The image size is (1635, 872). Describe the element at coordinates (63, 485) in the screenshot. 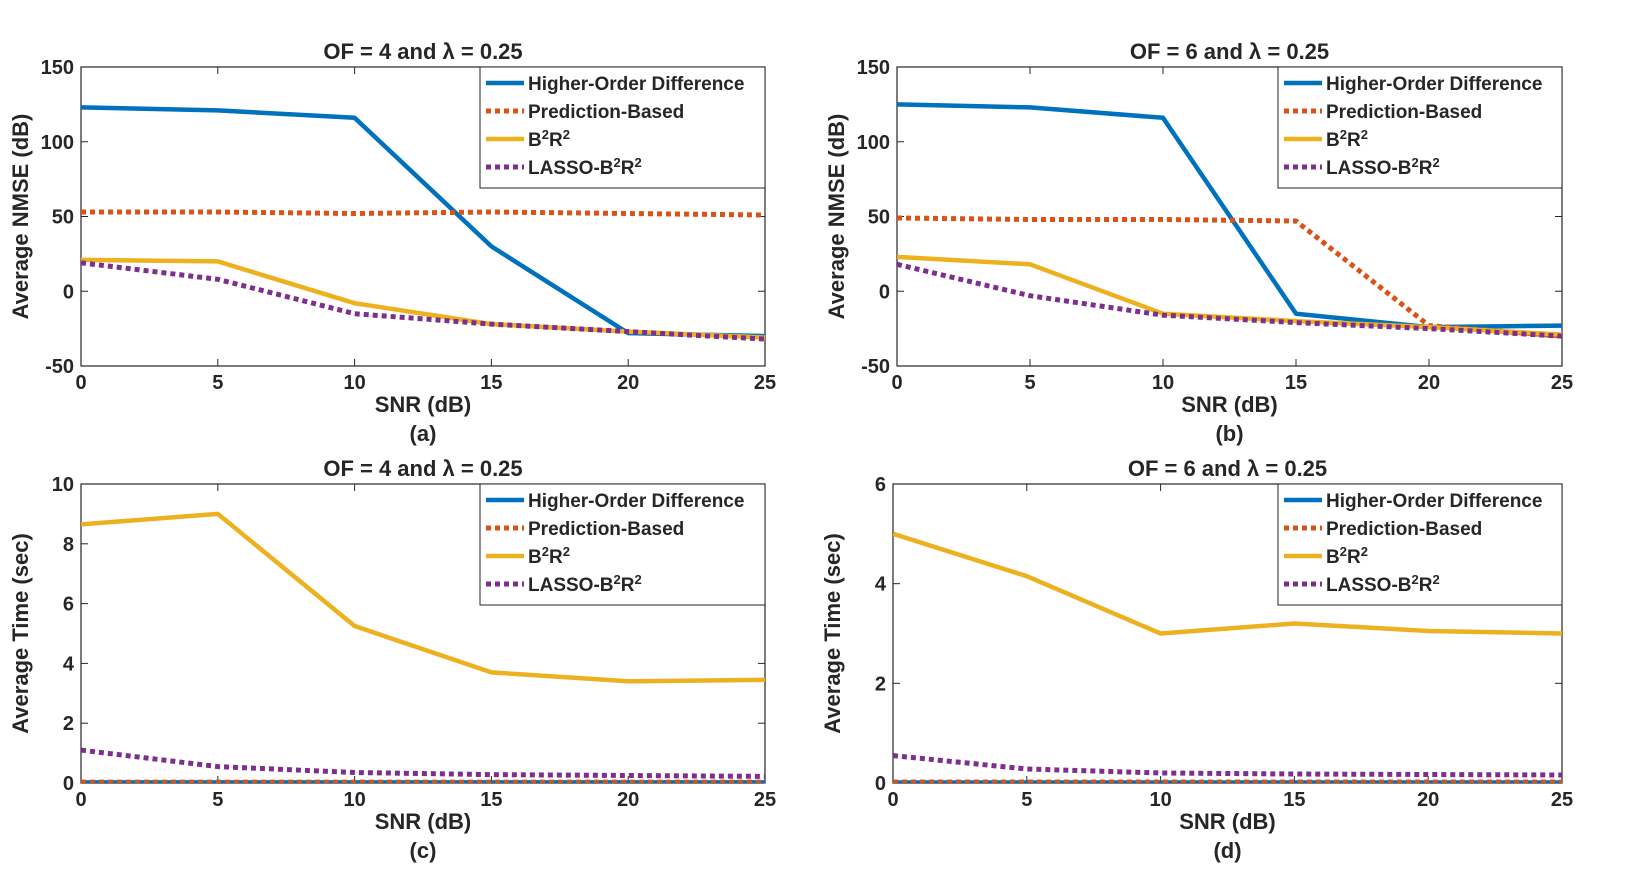

I see `y-tick-label: 10` at that location.